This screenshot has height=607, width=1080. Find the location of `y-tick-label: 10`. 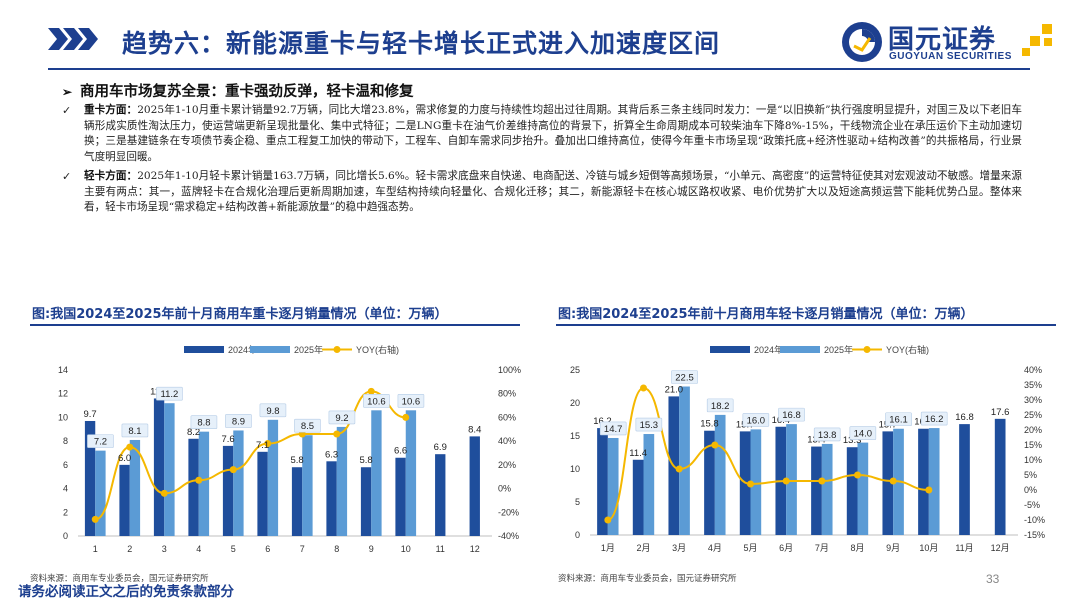

y-tick-label: 10 is located at coordinates (575, 469).